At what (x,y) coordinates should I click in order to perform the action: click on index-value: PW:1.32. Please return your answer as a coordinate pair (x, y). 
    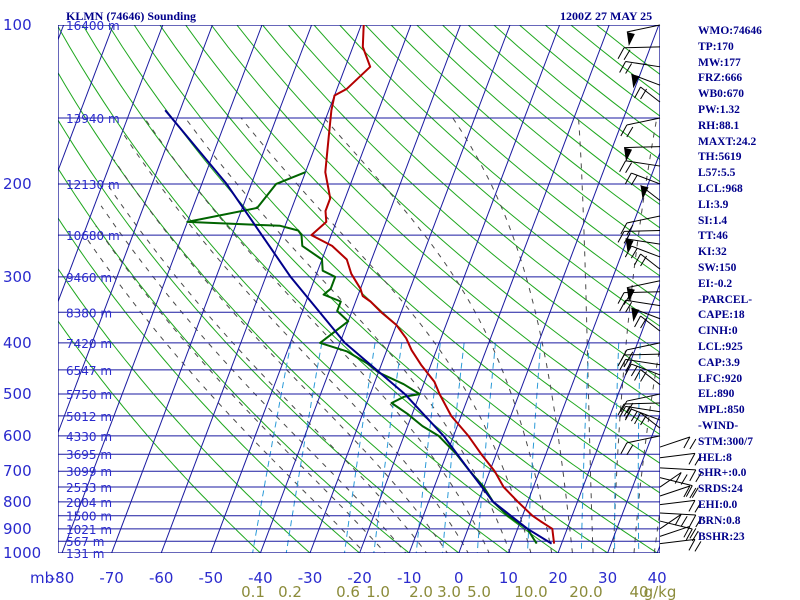
    Looking at the image, I should click on (719, 109).